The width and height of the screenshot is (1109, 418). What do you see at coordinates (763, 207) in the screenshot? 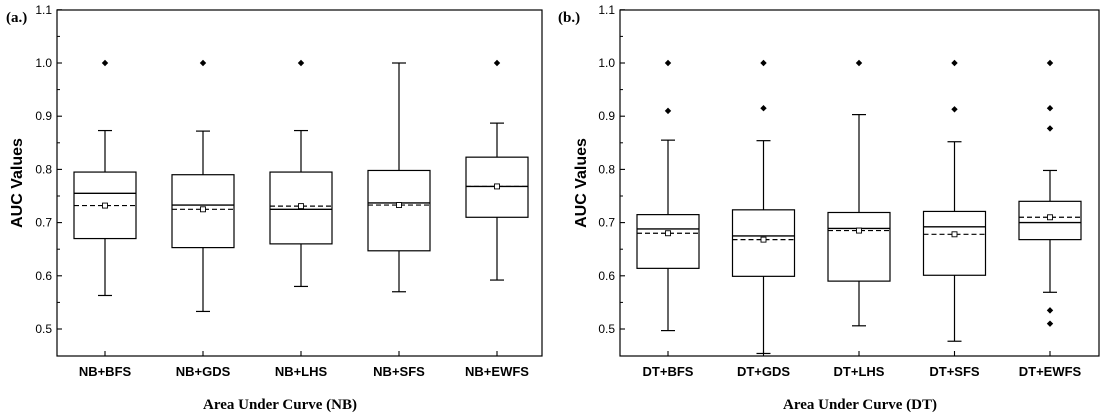
I see `box-dt-gds` at bounding box center [763, 207].